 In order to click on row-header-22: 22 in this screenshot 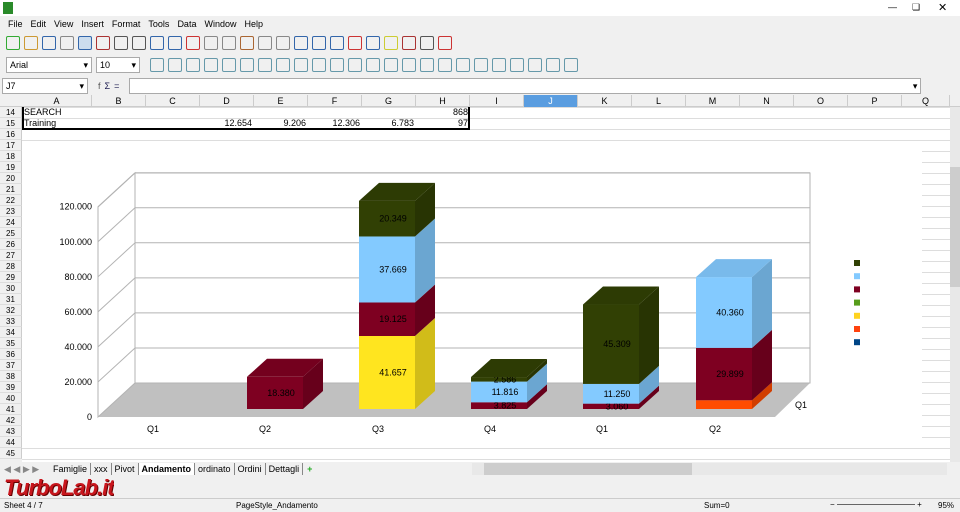, I will do `click(11, 200)`.